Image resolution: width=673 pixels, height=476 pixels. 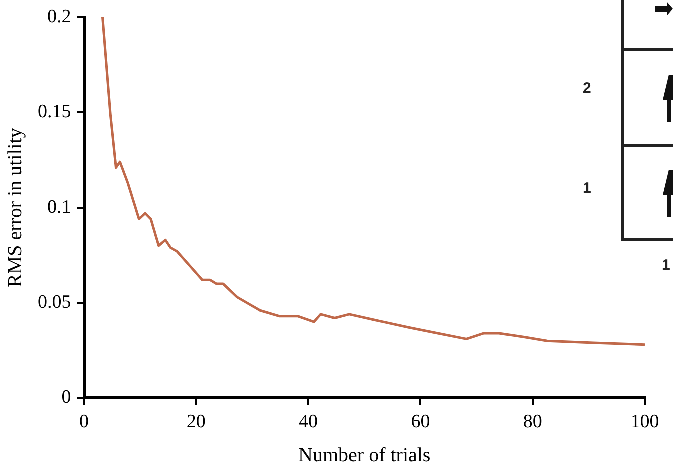 What do you see at coordinates (67, 397) in the screenshot?
I see `y-tick-label: 0` at bounding box center [67, 397].